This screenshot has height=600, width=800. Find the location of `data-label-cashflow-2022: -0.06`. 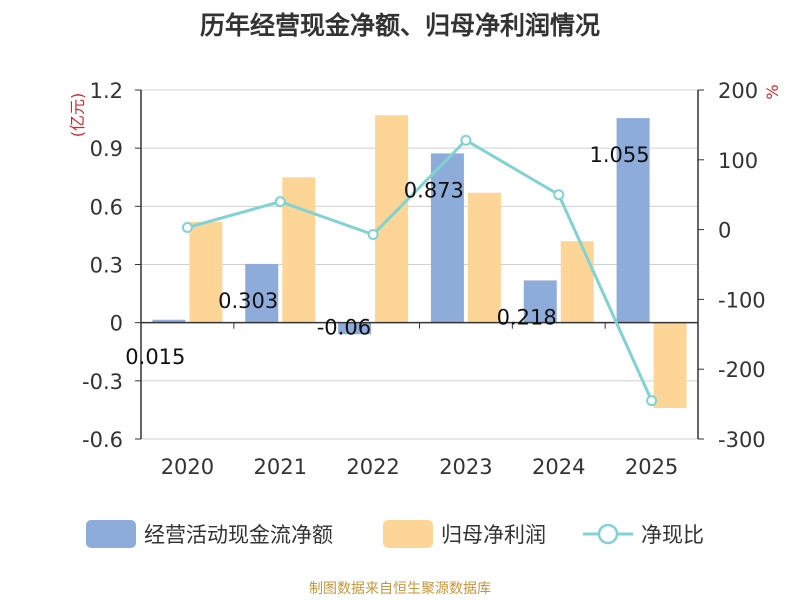

data-label-cashflow-2022: -0.06 is located at coordinates (344, 328).